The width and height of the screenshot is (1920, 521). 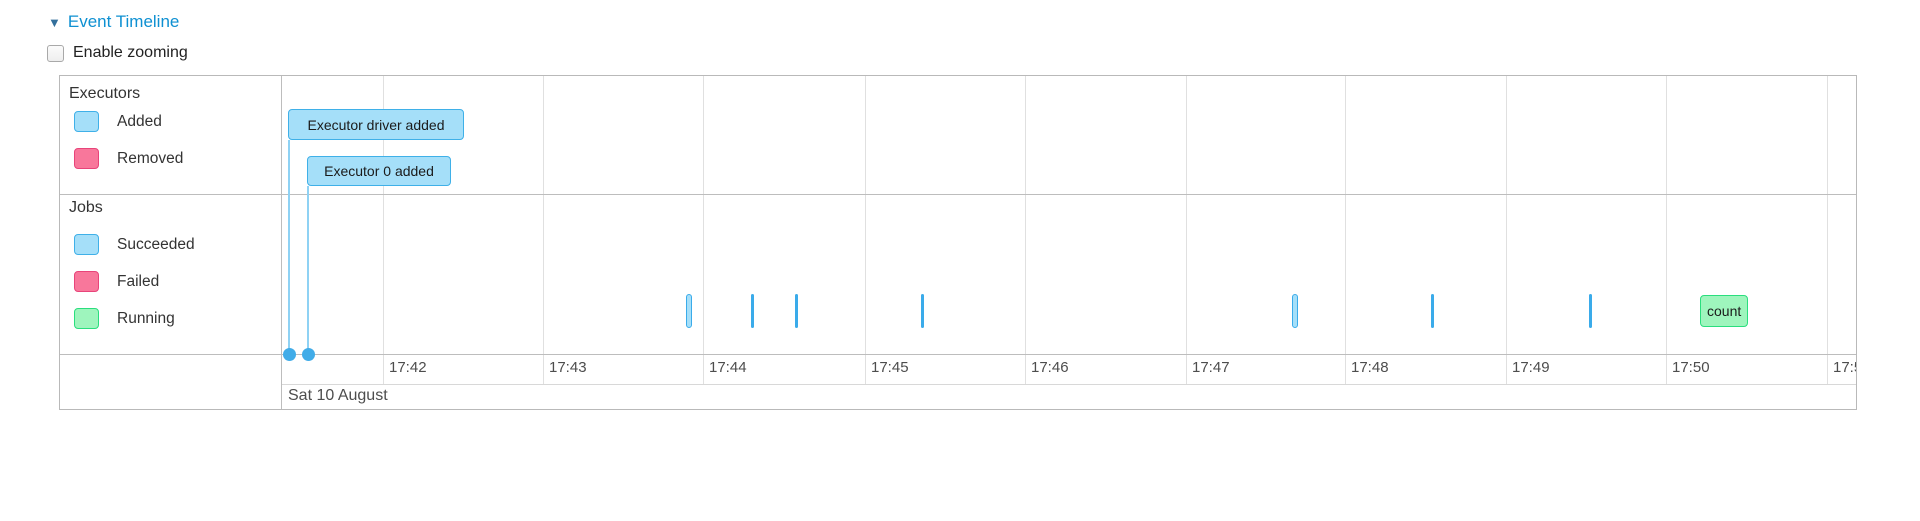 What do you see at coordinates (146, 318) in the screenshot?
I see `legend-item-label: Running` at bounding box center [146, 318].